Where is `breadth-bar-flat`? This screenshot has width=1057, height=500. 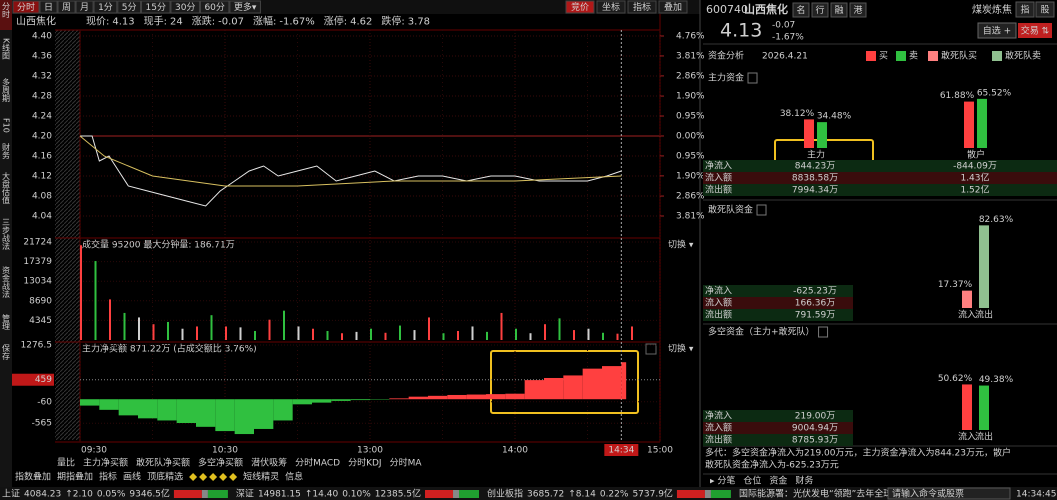 breadth-bar-flat is located at coordinates (204, 494).